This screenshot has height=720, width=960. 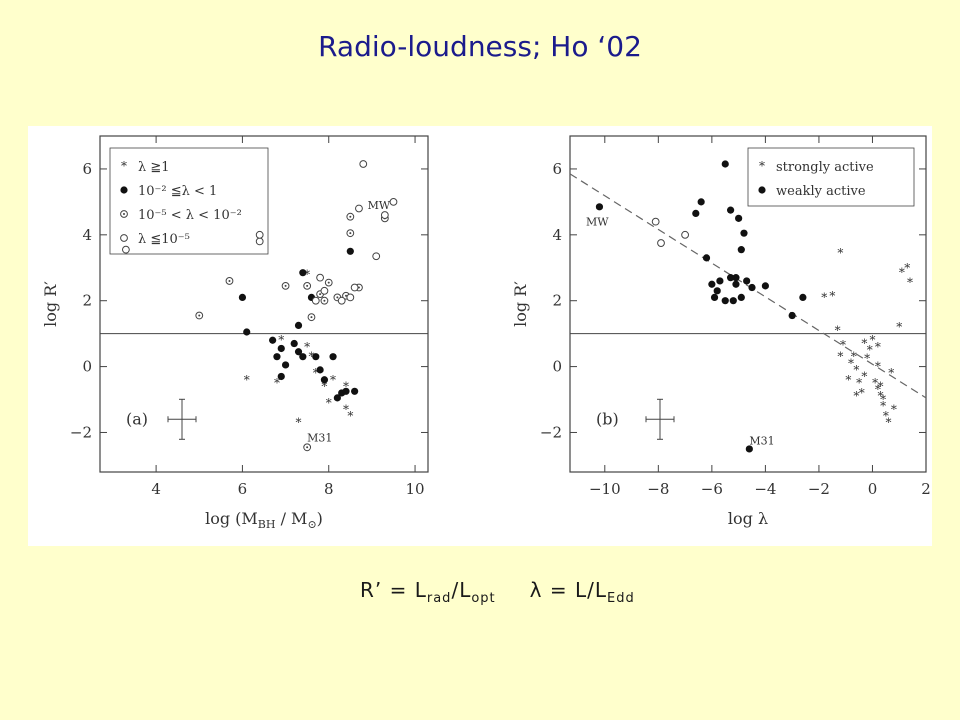 I want to click on x-tick-label: −8, so click(x=658, y=489).